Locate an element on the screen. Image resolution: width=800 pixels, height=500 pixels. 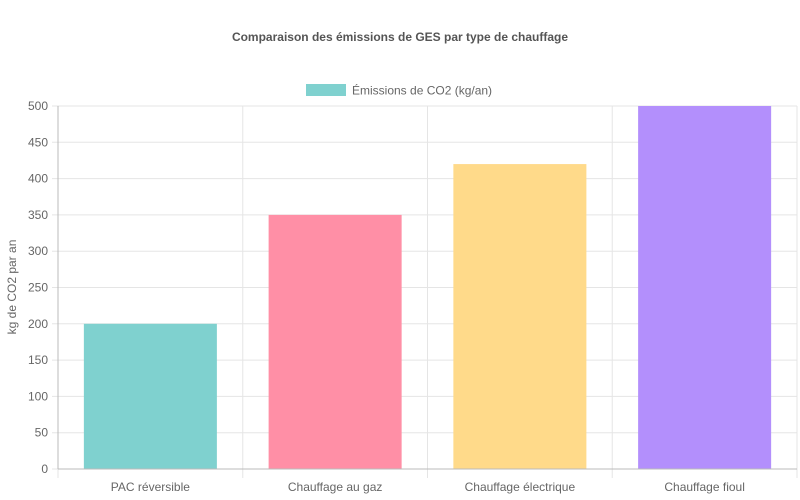
y-tick-label: 500 is located at coordinates (38, 106).